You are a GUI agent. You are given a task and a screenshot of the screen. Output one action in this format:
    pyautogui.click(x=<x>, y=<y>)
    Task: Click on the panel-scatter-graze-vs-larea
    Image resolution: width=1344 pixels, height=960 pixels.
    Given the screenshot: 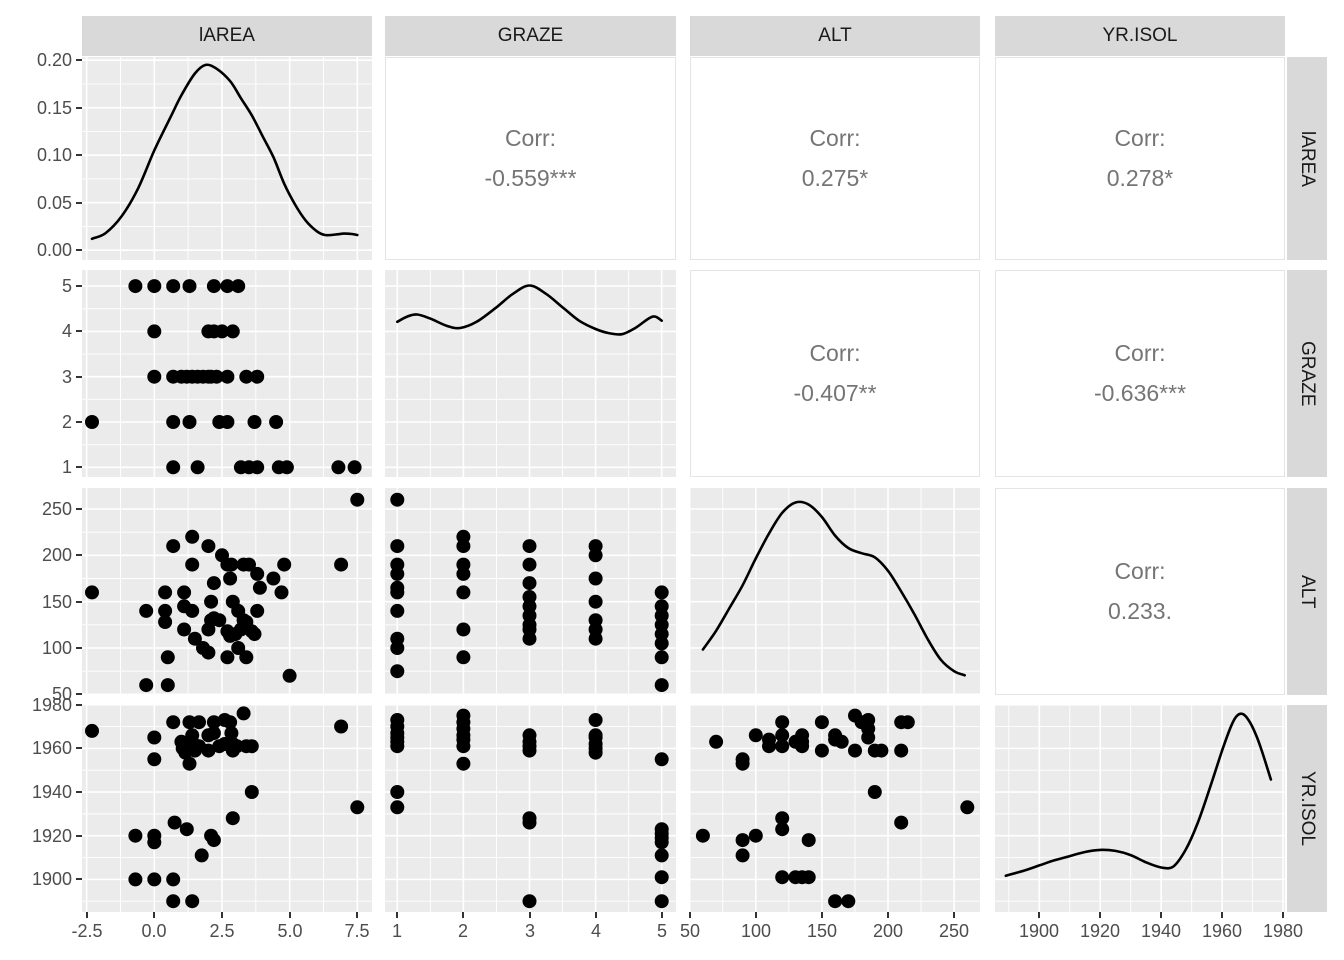 What is the action you would take?
    pyautogui.click(x=227, y=373)
    